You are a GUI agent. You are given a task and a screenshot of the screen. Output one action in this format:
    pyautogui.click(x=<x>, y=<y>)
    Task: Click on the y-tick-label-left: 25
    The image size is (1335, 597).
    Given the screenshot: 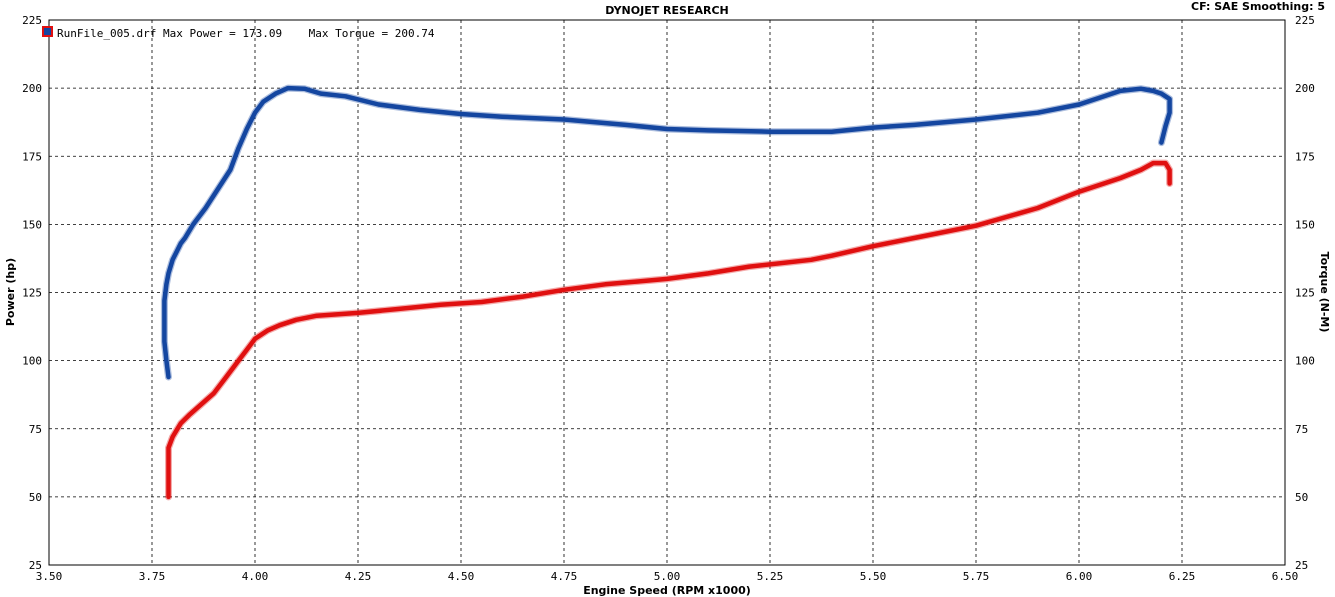 What is the action you would take?
    pyautogui.click(x=35, y=565)
    